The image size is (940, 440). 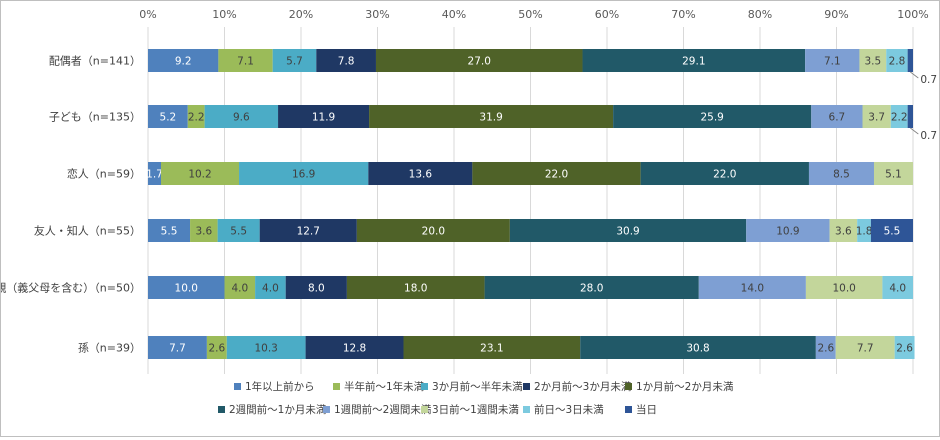 What do you see at coordinates (836, 14) in the screenshot?
I see `x-tick-label: 90%` at bounding box center [836, 14].